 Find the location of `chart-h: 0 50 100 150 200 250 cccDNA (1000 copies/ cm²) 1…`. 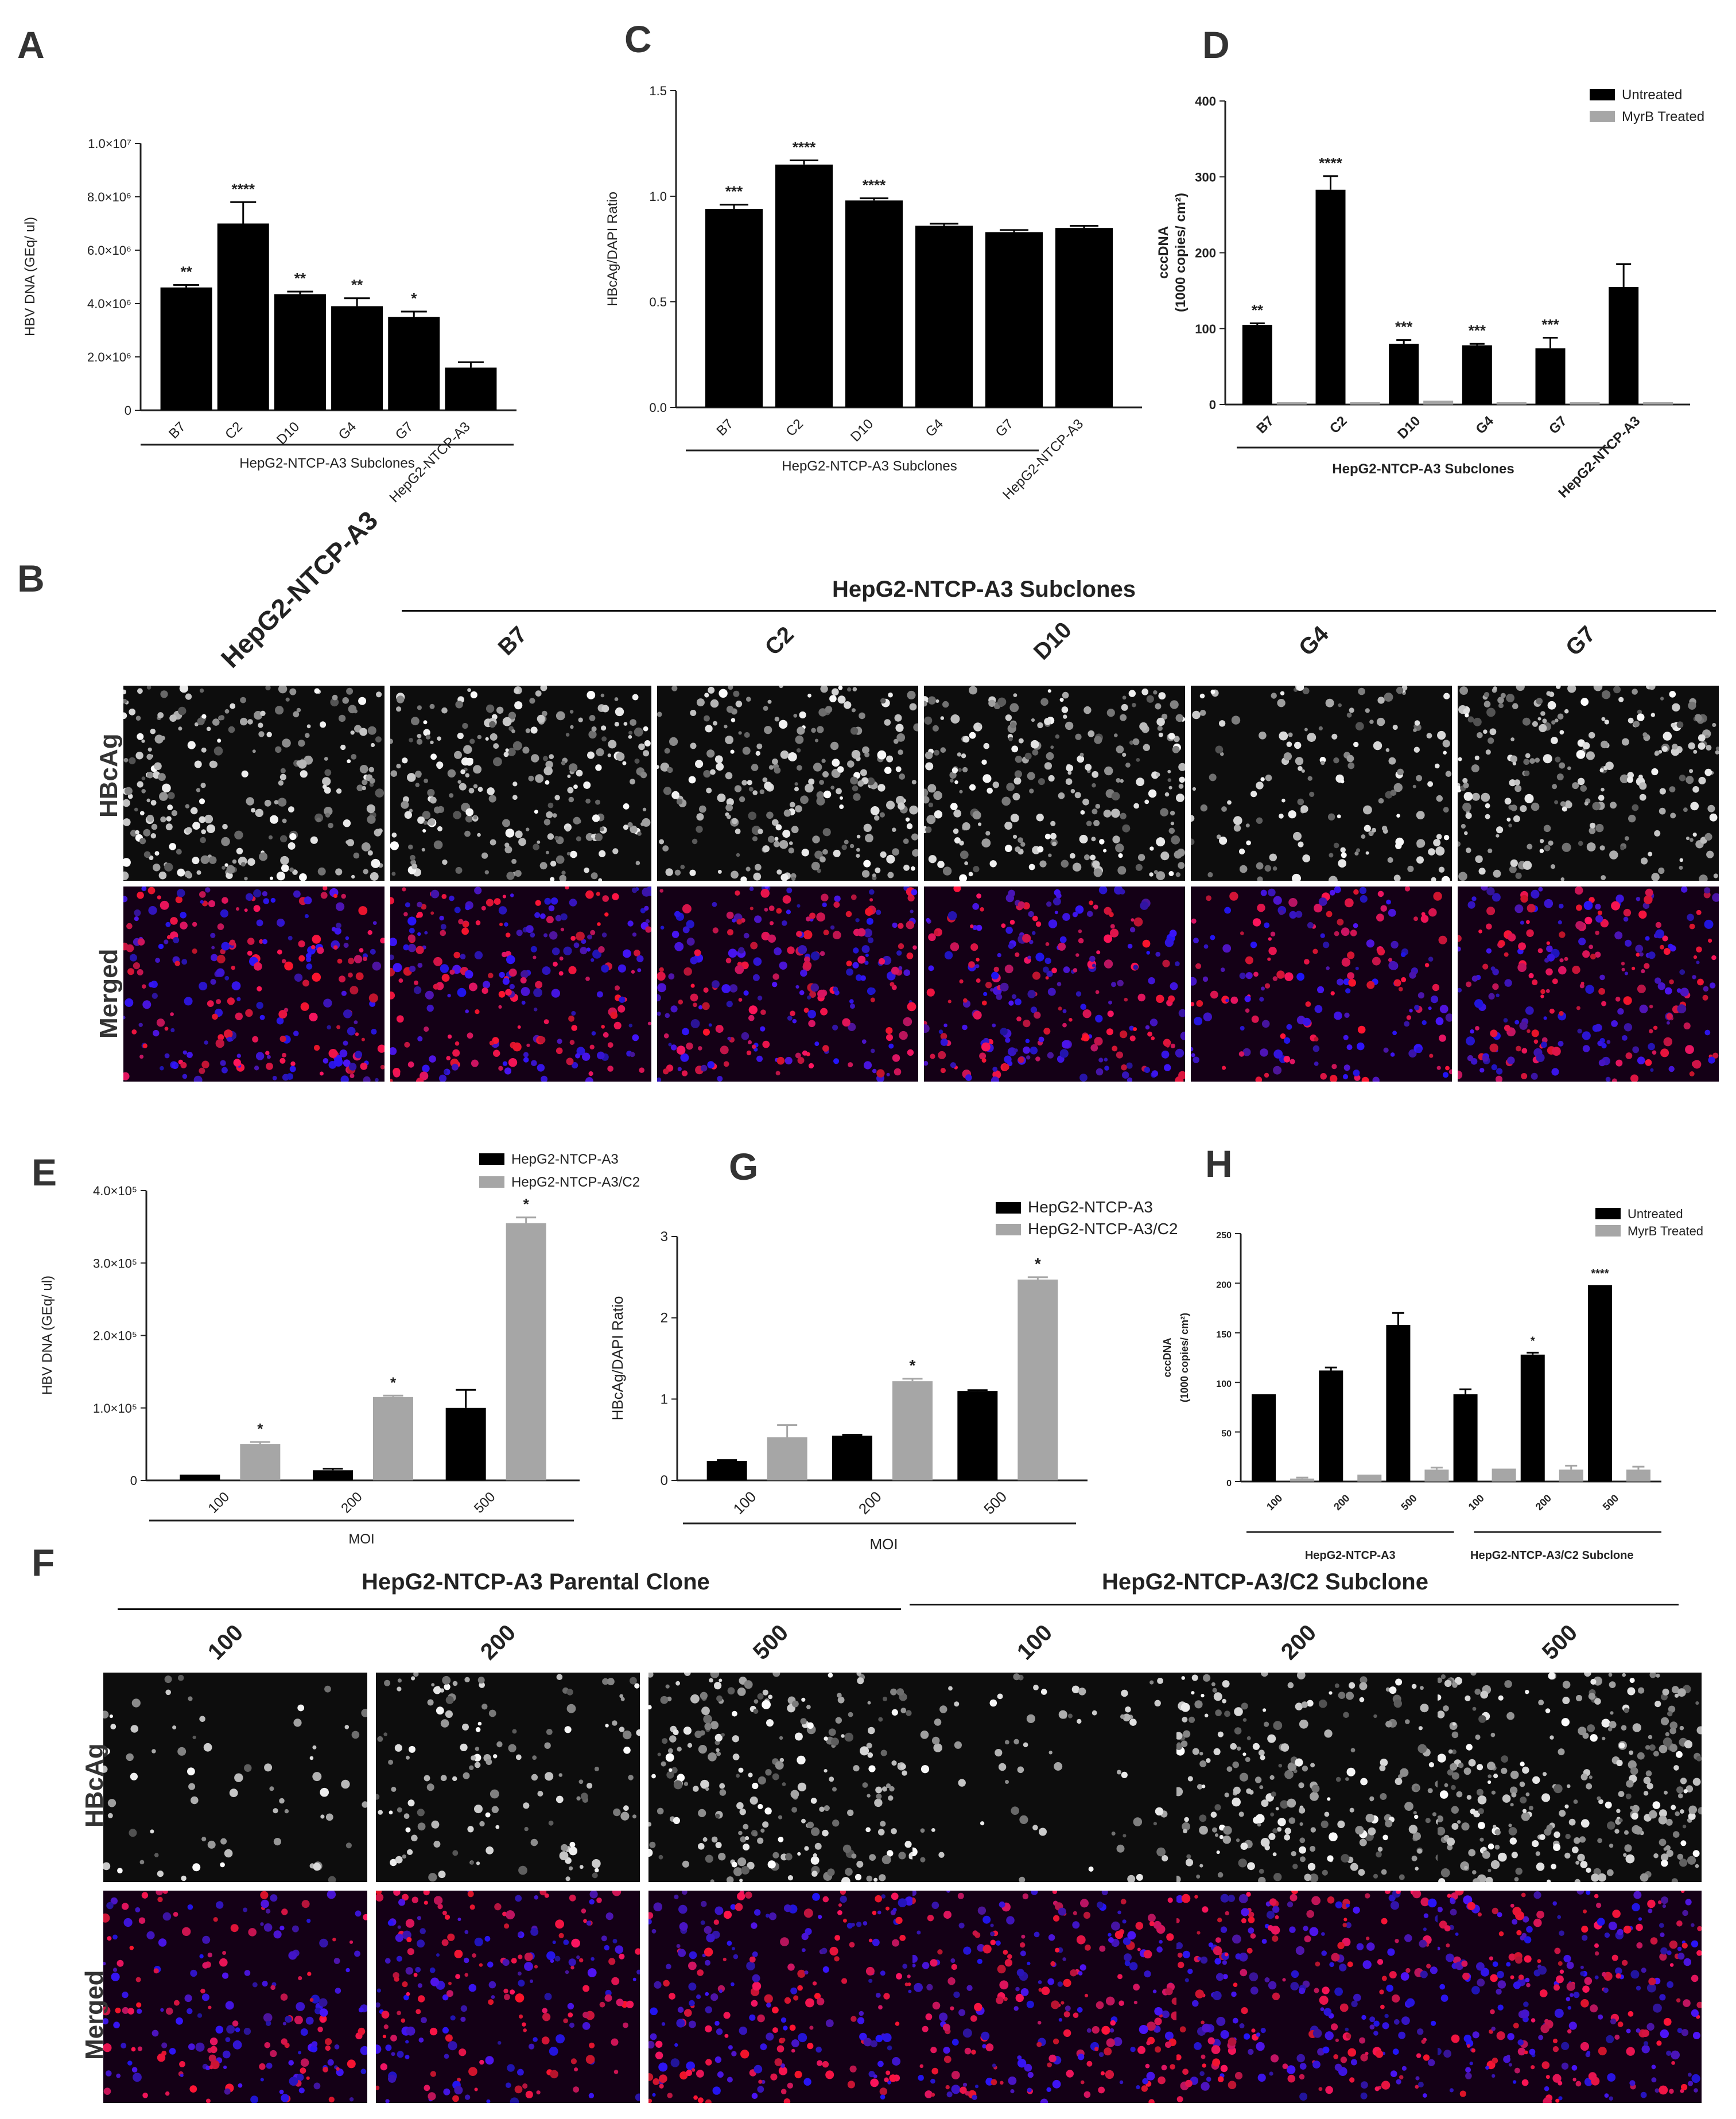

chart-h: 0 50 100 150 200 250 cccDNA (1000 copies/ cm²) 1… is located at coordinates (1433, 1384).